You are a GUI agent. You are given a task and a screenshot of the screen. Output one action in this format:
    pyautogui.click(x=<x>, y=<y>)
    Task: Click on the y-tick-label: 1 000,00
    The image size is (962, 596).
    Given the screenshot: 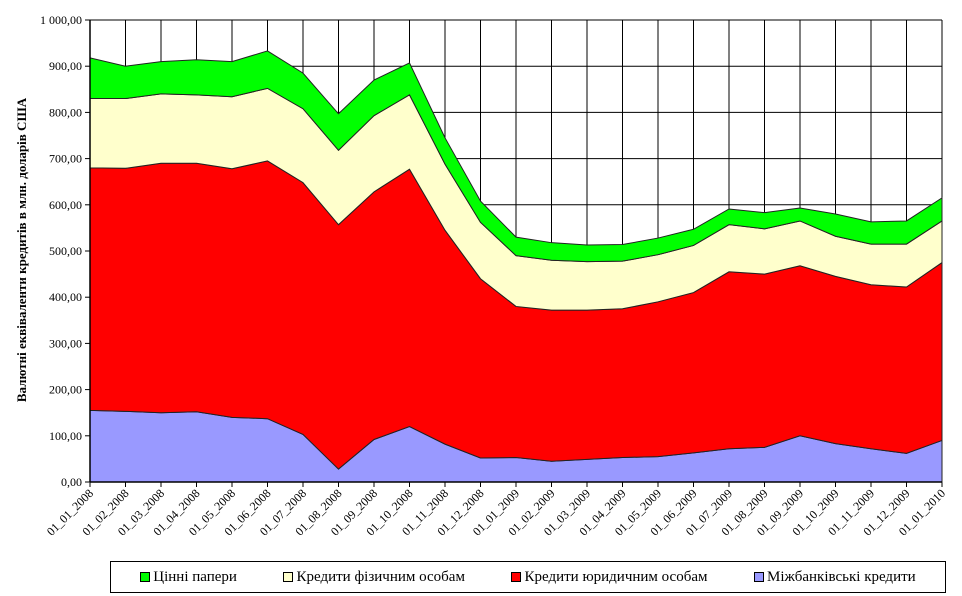 What is the action you would take?
    pyautogui.click(x=61, y=20)
    